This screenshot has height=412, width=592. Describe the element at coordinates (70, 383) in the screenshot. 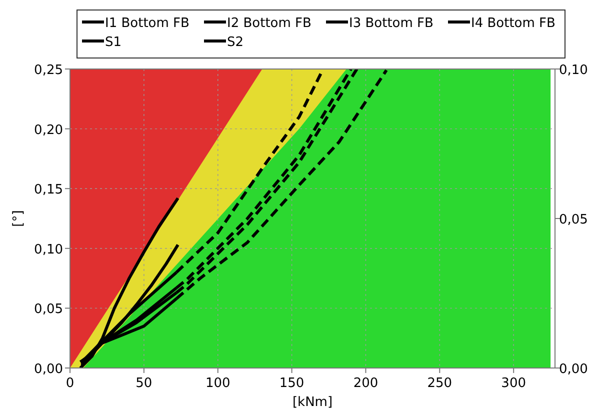

I see `x-tick-label: 0` at that location.